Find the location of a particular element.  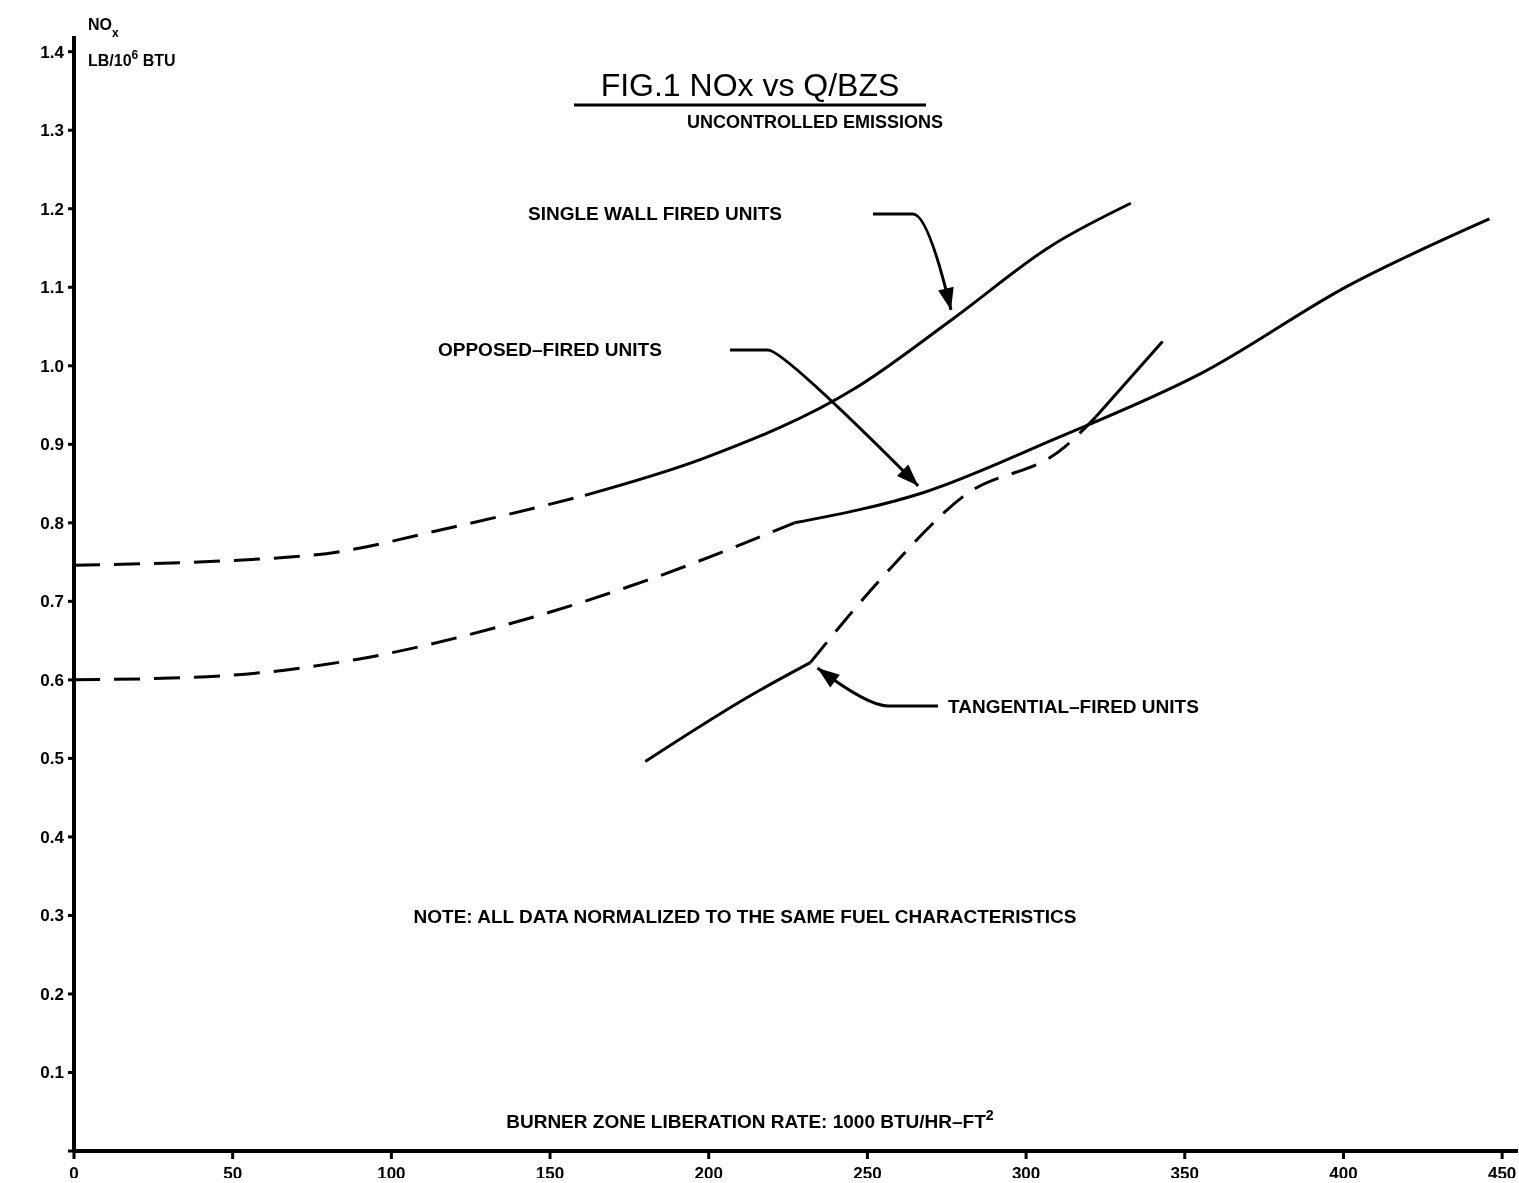

y-tick-label: 1.0 is located at coordinates (52, 366).